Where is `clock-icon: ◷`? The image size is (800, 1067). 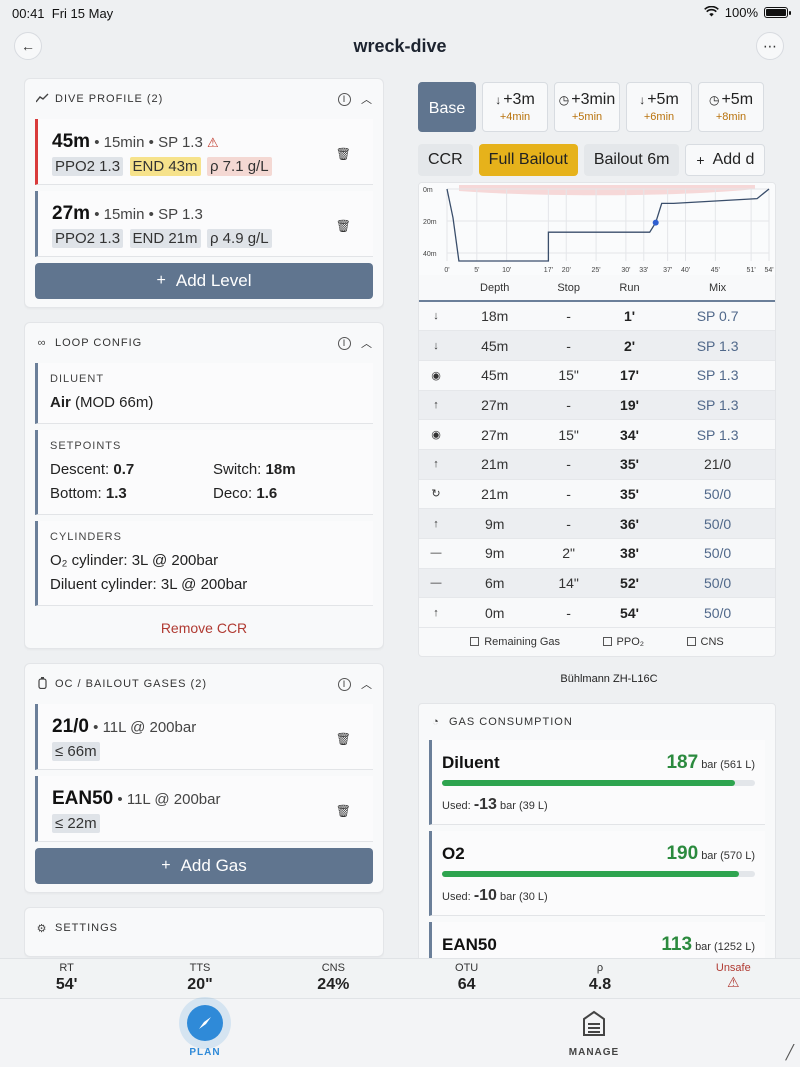 clock-icon: ◷ is located at coordinates (714, 100).